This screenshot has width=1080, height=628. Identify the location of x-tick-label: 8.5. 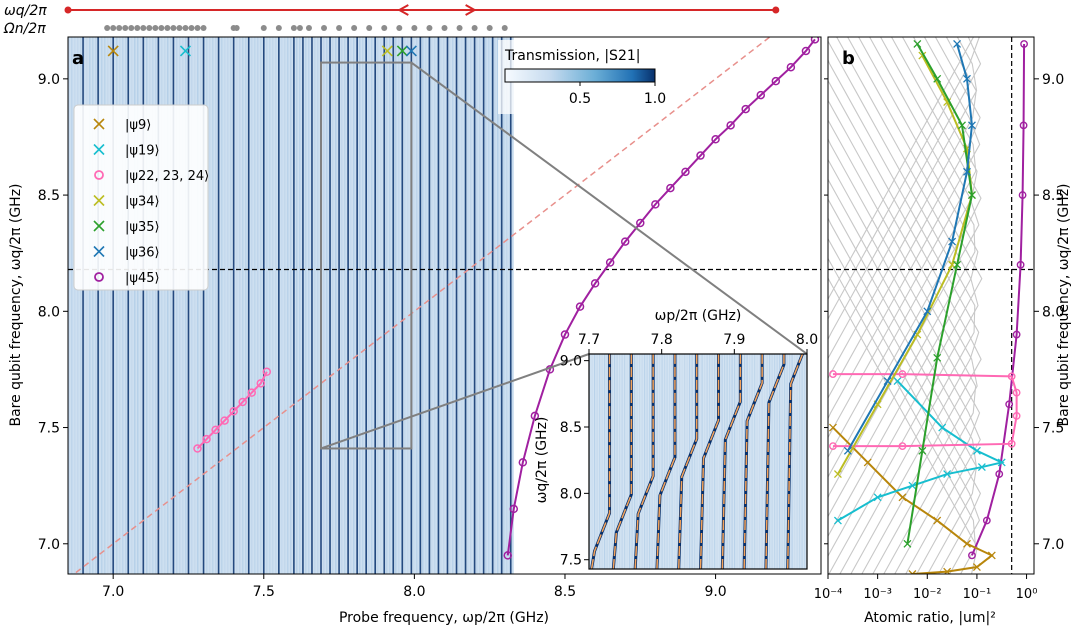
(565, 592).